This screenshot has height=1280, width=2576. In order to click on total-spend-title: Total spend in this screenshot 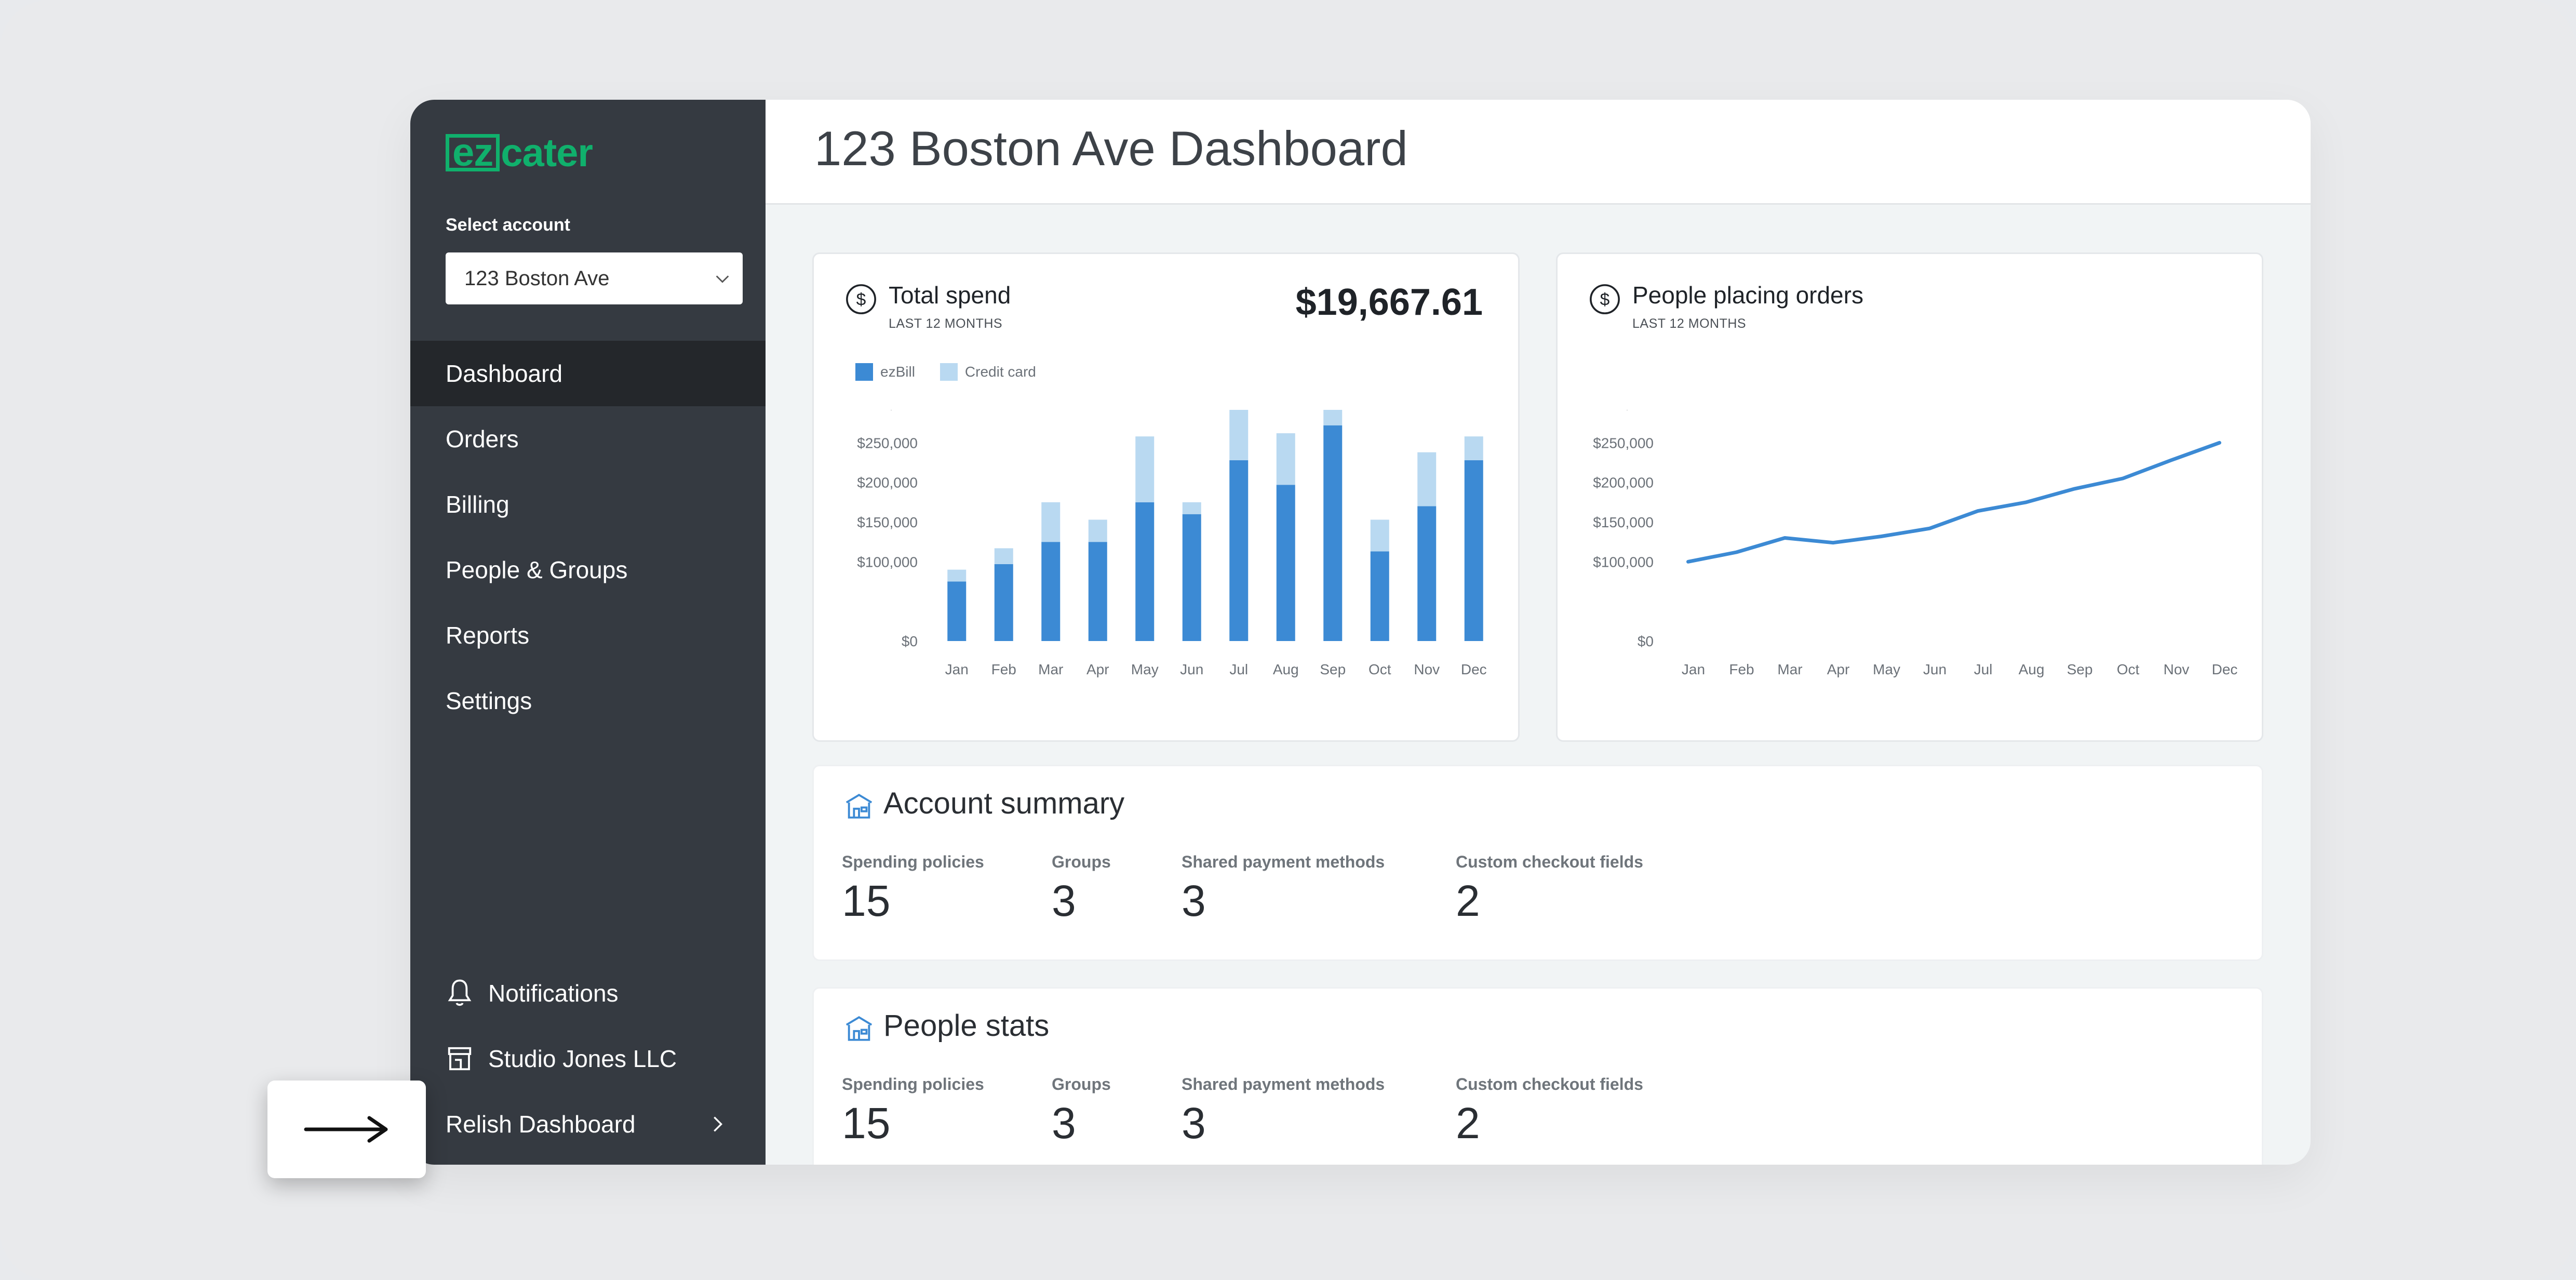, I will do `click(950, 295)`.